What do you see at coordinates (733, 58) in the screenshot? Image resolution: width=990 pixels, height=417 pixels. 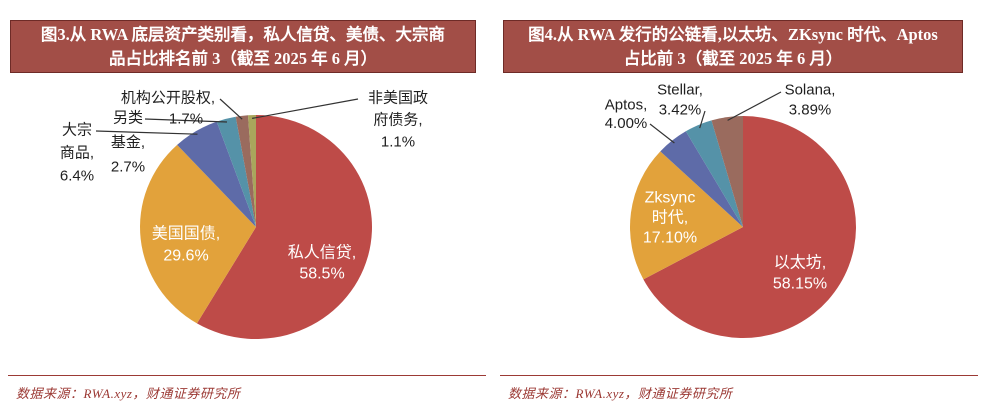 I see `figure4-title-line2: 占比前 3（截至 2025 年 6 月）` at bounding box center [733, 58].